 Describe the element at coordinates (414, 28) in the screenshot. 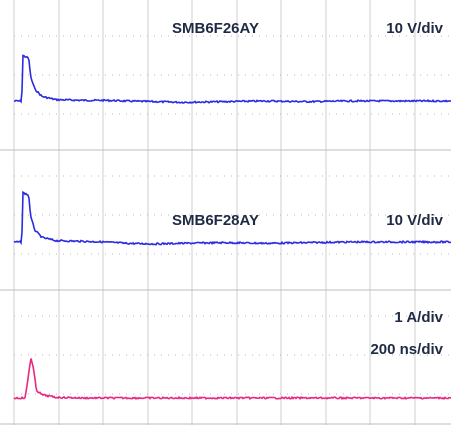

I see `trace1-scale-label: 10 V/div` at that location.